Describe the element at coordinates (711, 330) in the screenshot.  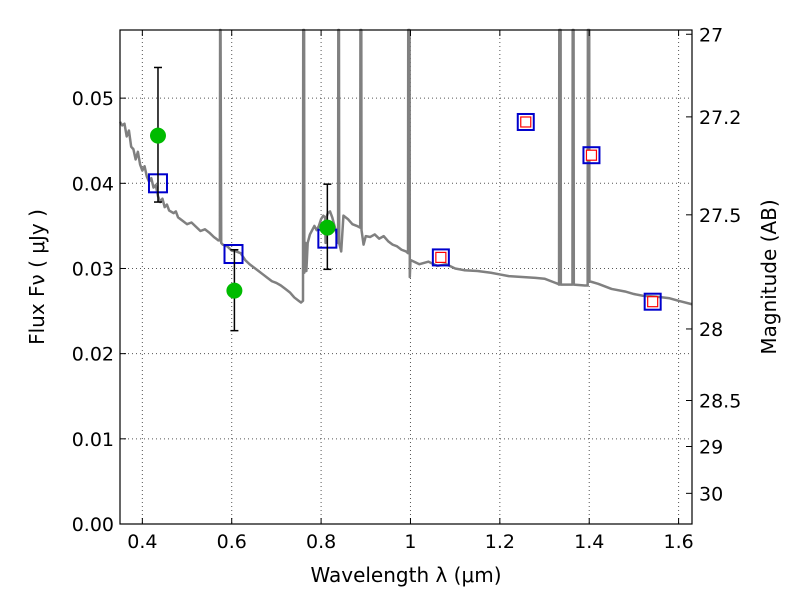
I see `magnitude-tick-label: 28` at that location.